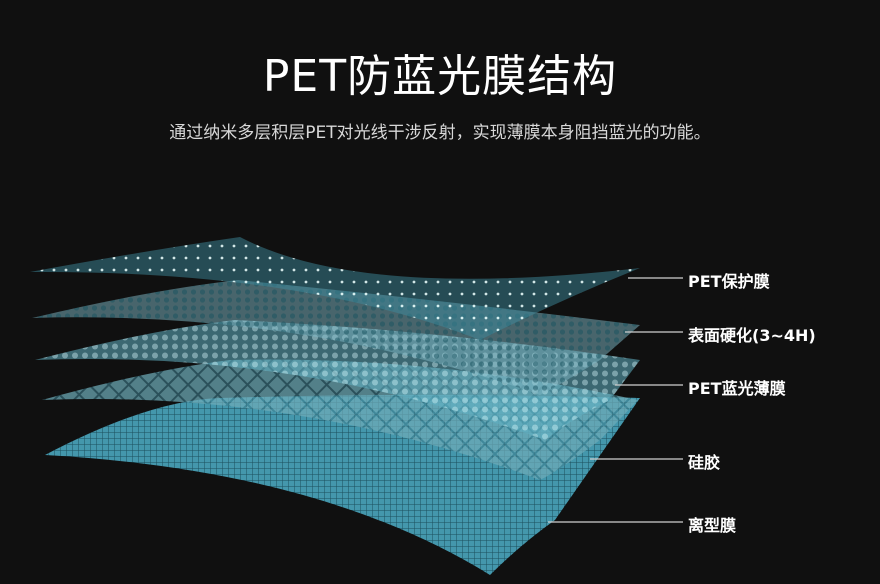 This screenshot has height=584, width=880. Describe the element at coordinates (704, 462) in the screenshot. I see `label-silicone: 硅胶` at that location.